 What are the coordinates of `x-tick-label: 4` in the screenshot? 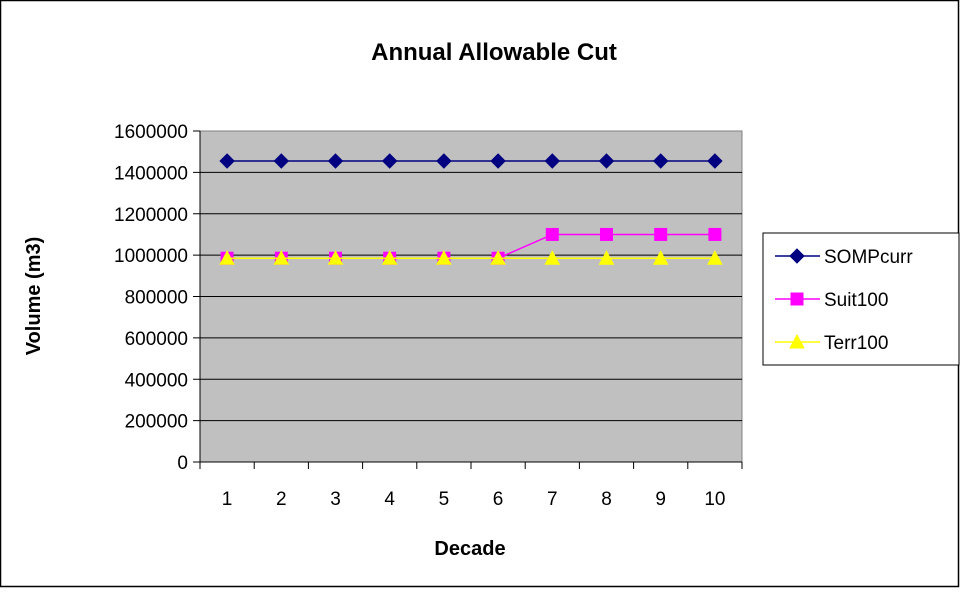 It's located at (389, 499).